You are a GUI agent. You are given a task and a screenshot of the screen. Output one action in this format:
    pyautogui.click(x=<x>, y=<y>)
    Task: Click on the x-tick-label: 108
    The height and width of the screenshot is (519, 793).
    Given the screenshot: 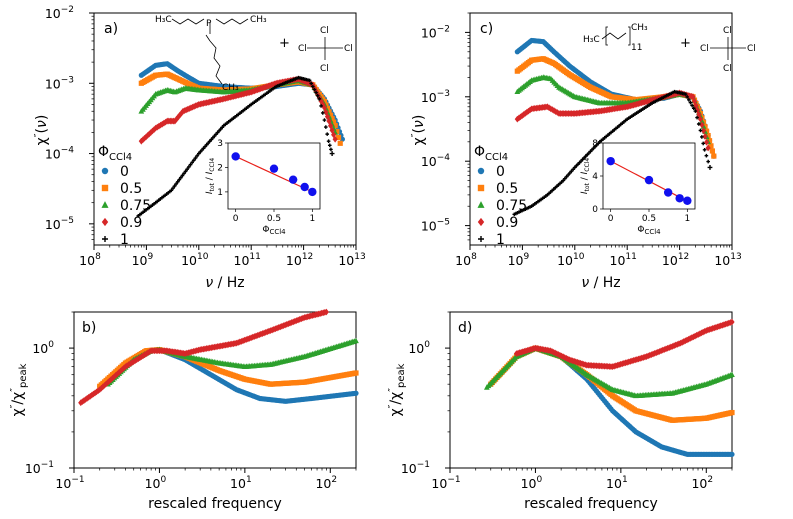 What is the action you would take?
    pyautogui.click(x=466, y=260)
    